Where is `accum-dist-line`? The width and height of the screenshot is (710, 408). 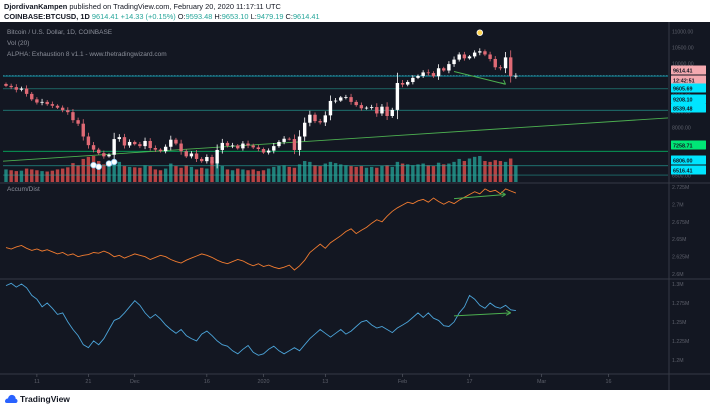 accum-dist-line is located at coordinates (261, 229).